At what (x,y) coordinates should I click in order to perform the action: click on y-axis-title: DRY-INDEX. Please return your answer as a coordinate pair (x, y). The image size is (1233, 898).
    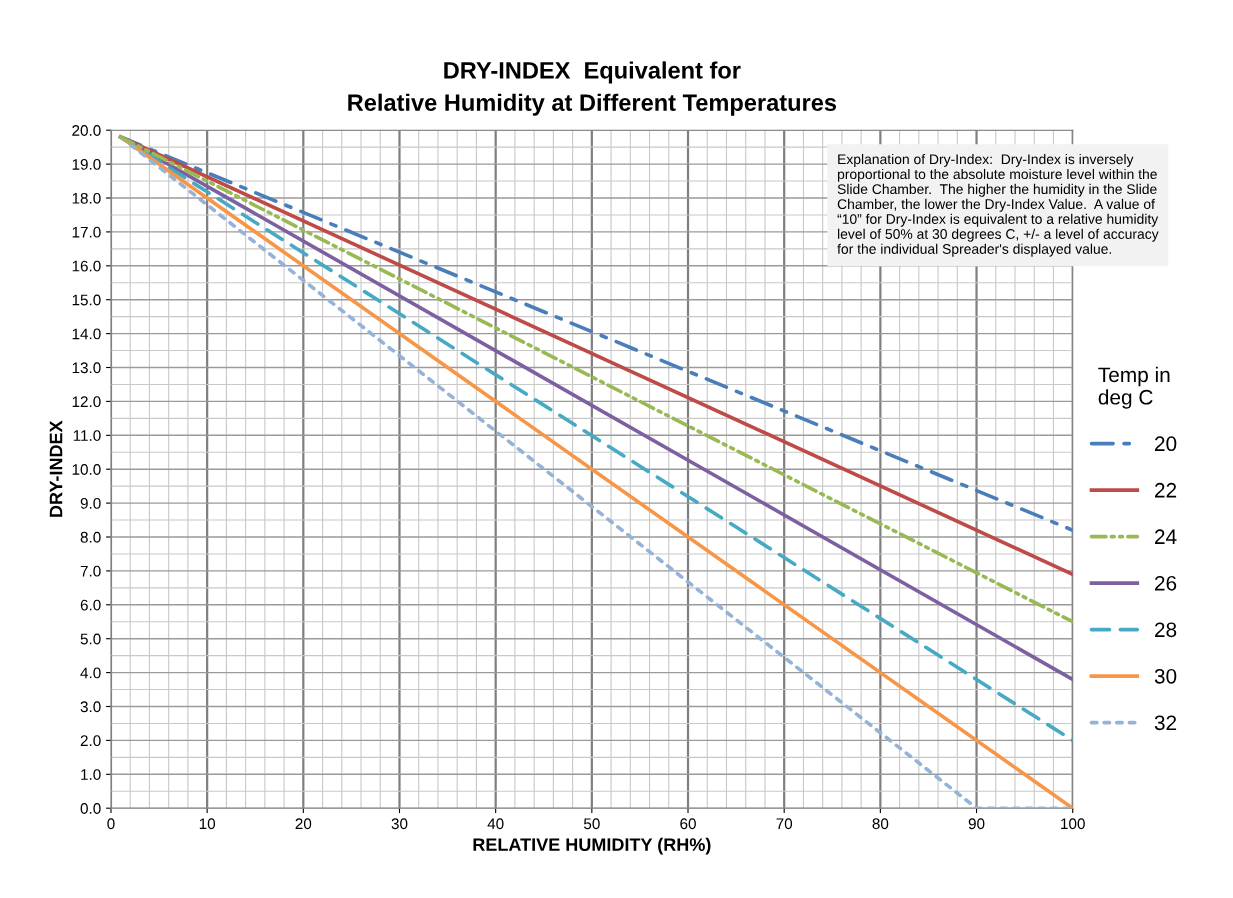
    Looking at the image, I should click on (56, 468).